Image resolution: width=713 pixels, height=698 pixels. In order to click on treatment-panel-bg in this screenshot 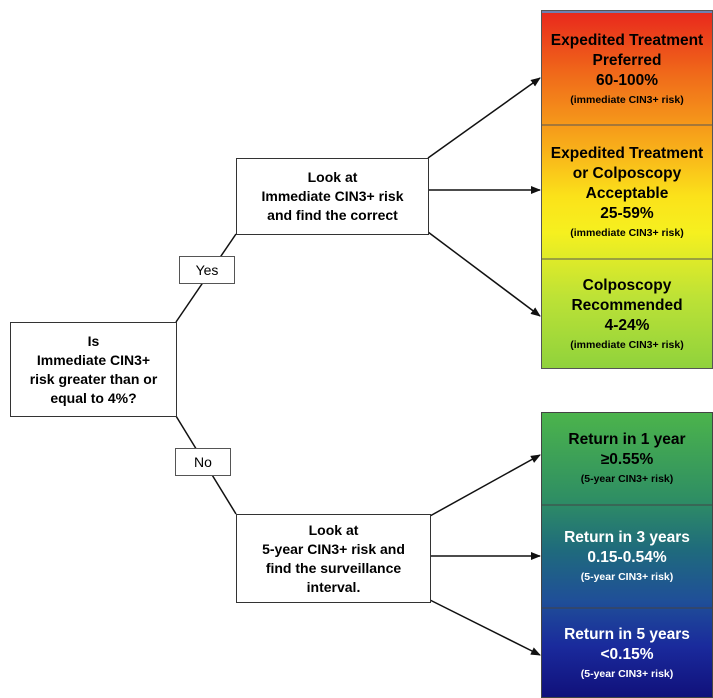, I will do `click(627, 189)`.